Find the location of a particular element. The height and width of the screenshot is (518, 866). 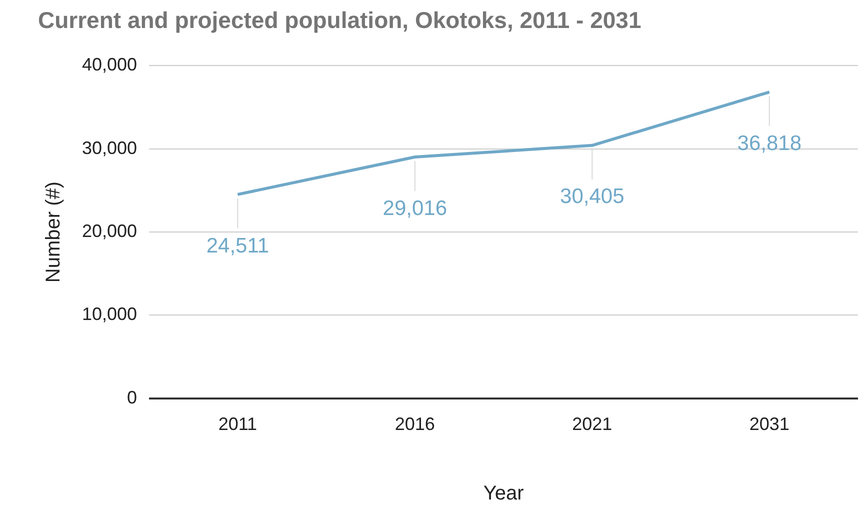

x-axis-title: Year is located at coordinates (503, 493).